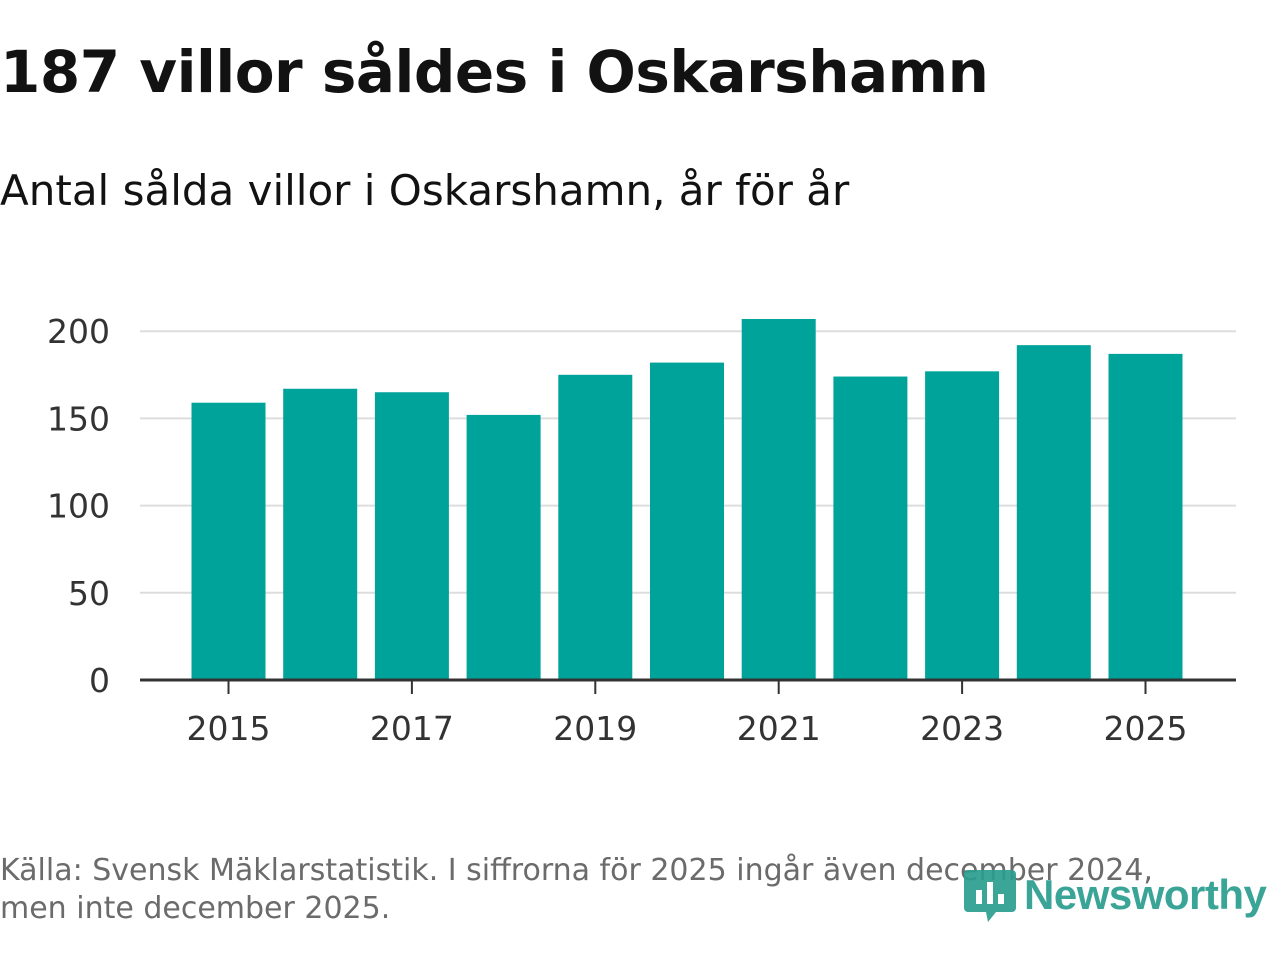 This screenshot has width=1280, height=960. What do you see at coordinates (78, 506) in the screenshot?
I see `y-tick-label-100: 100` at bounding box center [78, 506].